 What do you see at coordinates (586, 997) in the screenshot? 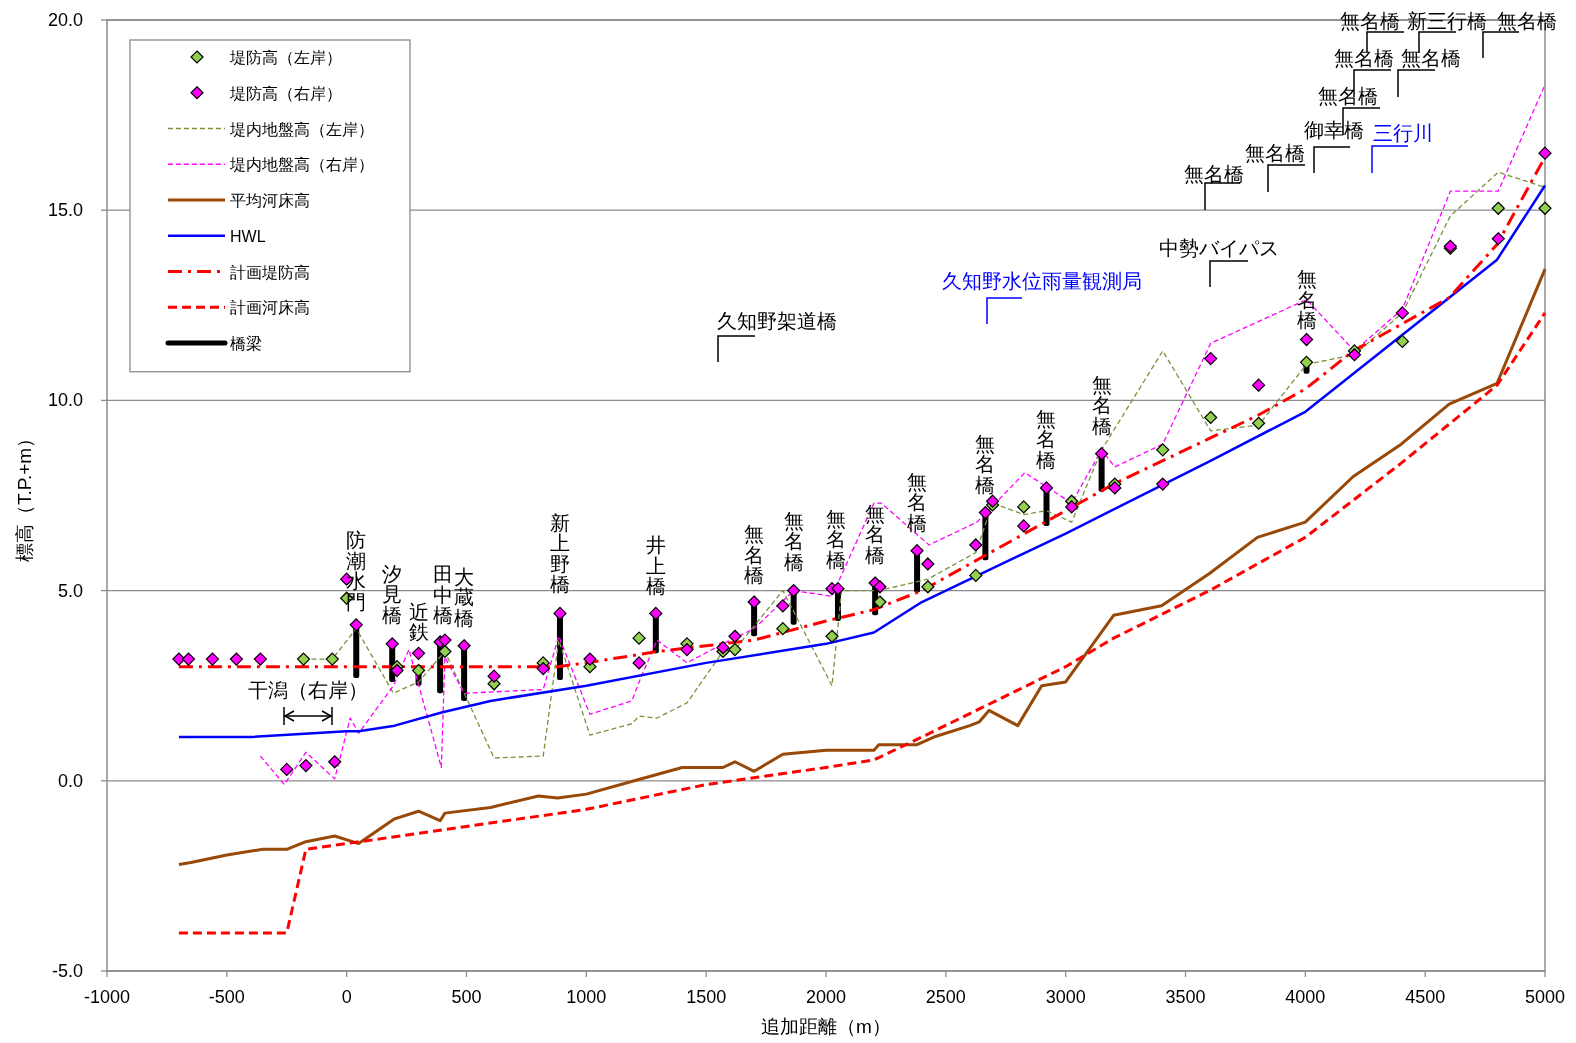
I see `x-tick-label: 1000` at bounding box center [586, 997].